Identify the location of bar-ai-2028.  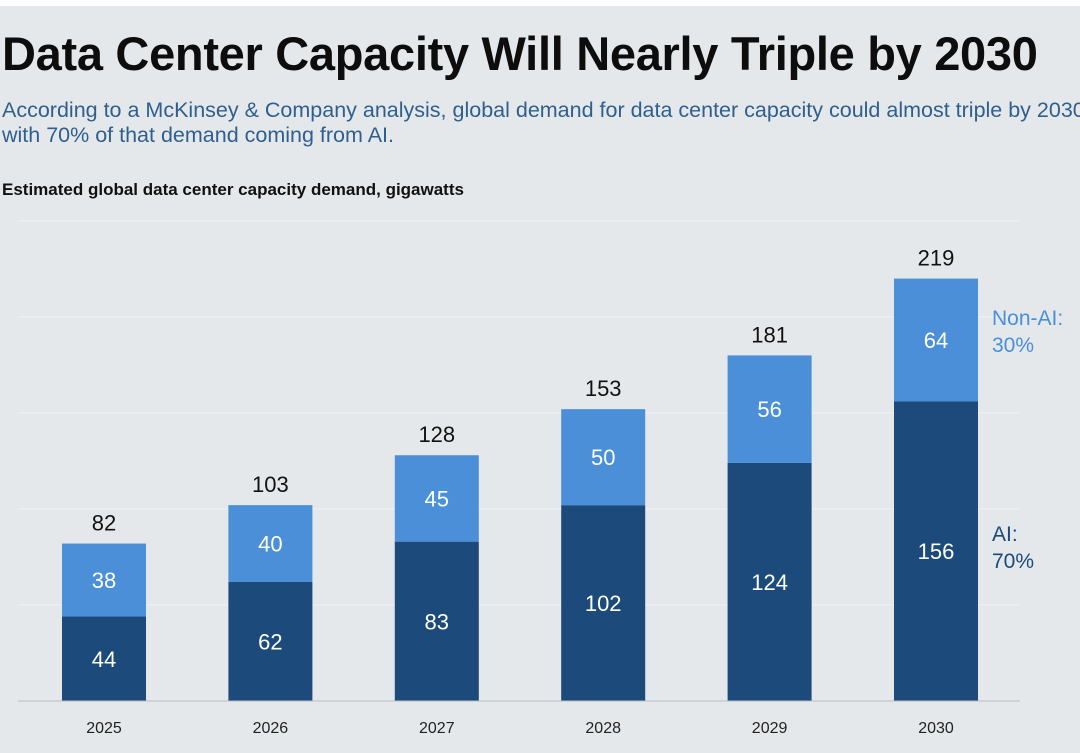
(603, 603).